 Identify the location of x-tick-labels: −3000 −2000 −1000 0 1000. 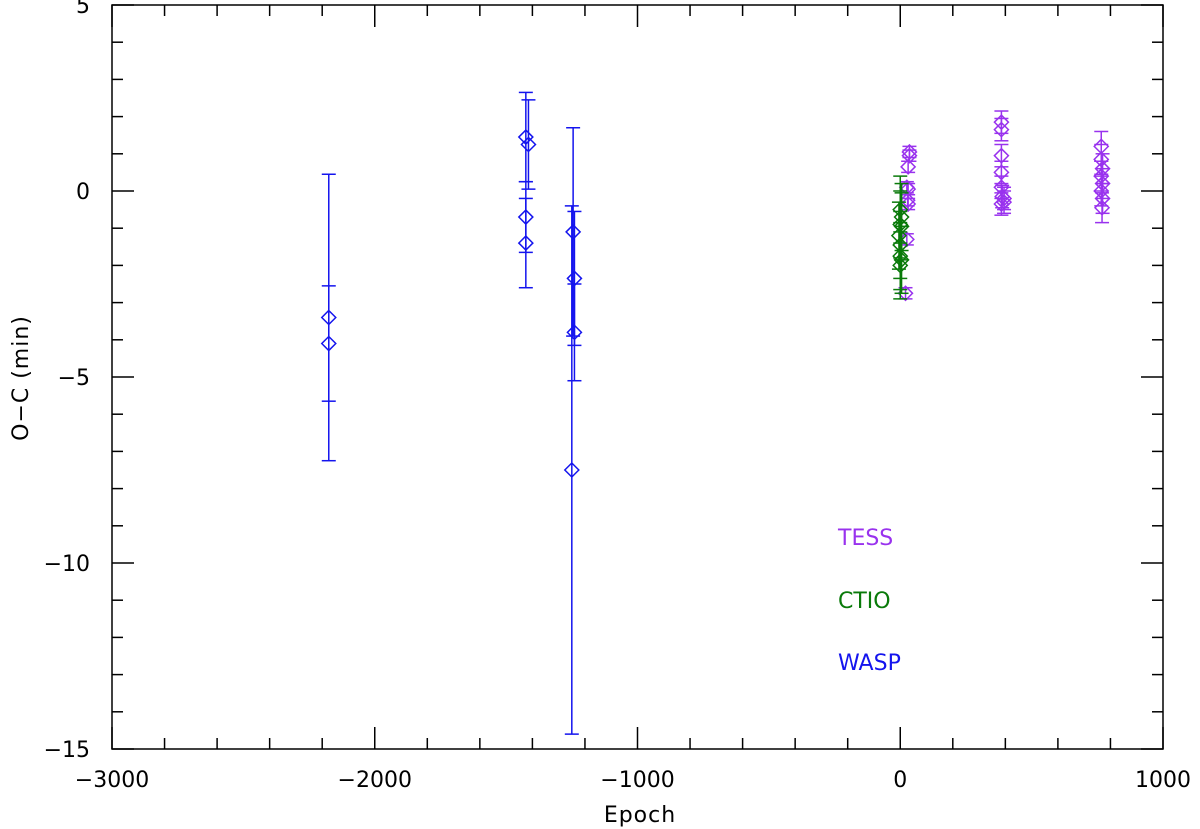
(633, 780).